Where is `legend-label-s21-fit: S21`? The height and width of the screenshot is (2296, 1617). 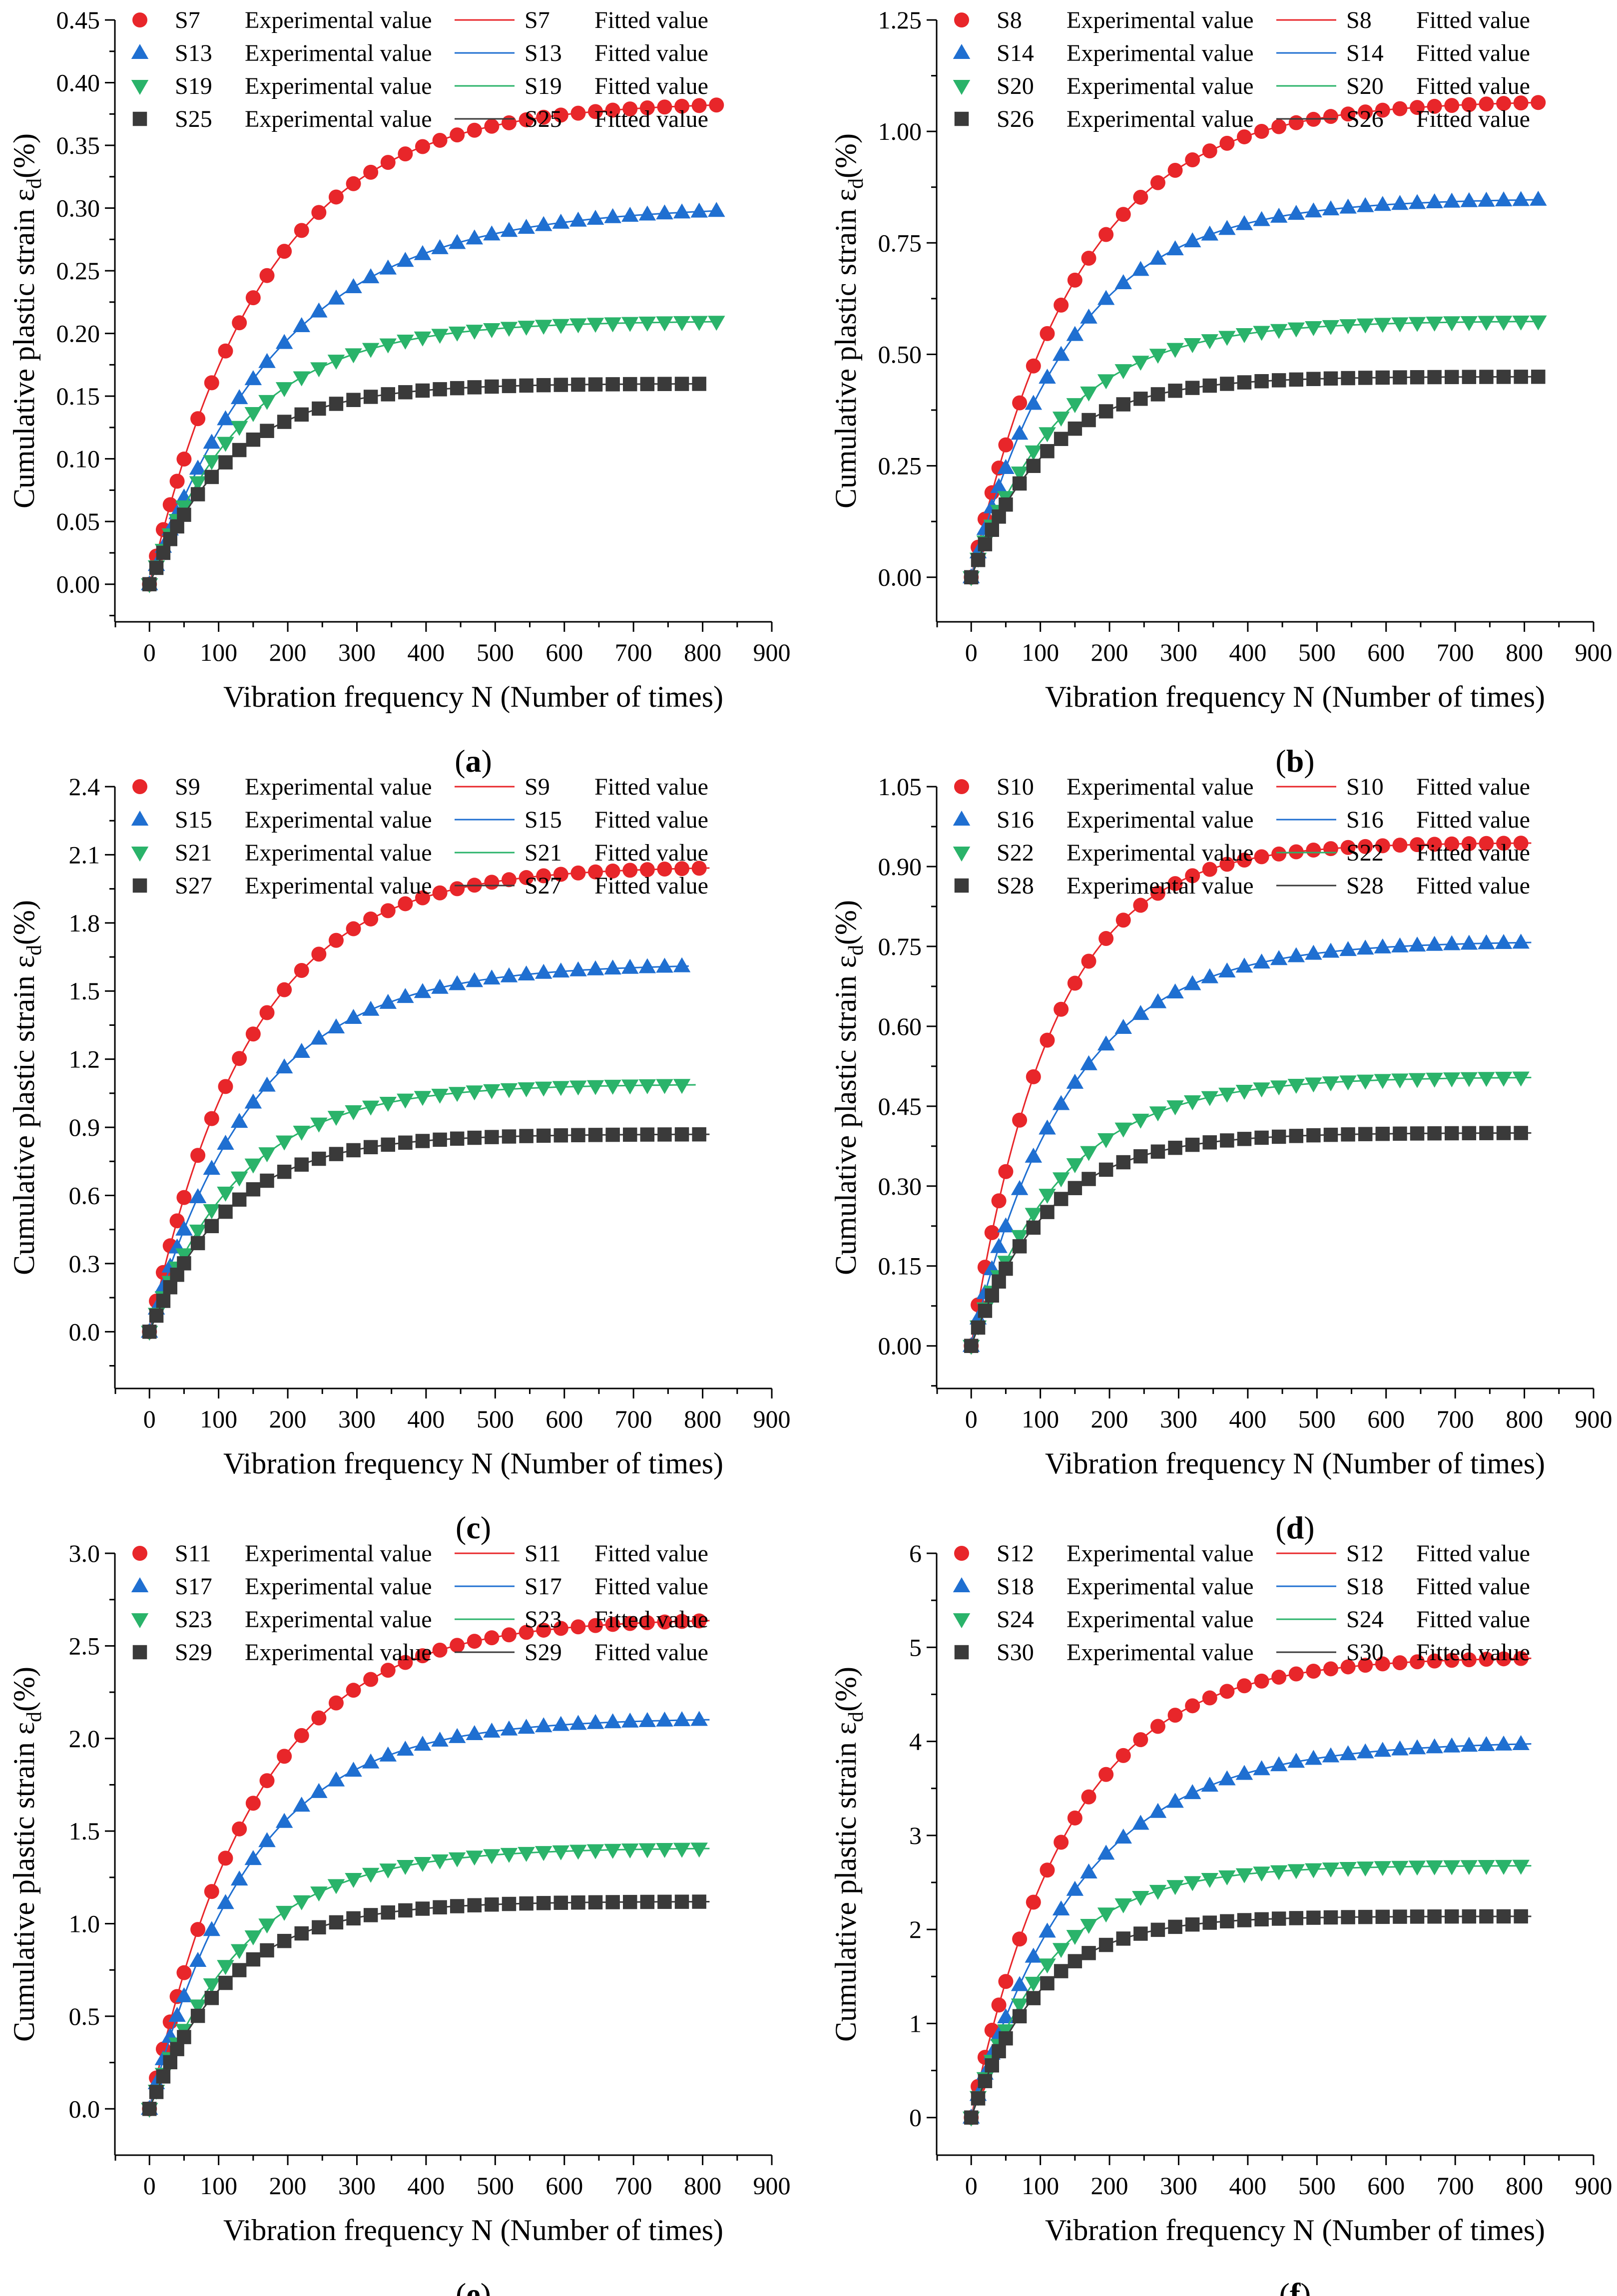 legend-label-s21-fit: S21 is located at coordinates (543, 853).